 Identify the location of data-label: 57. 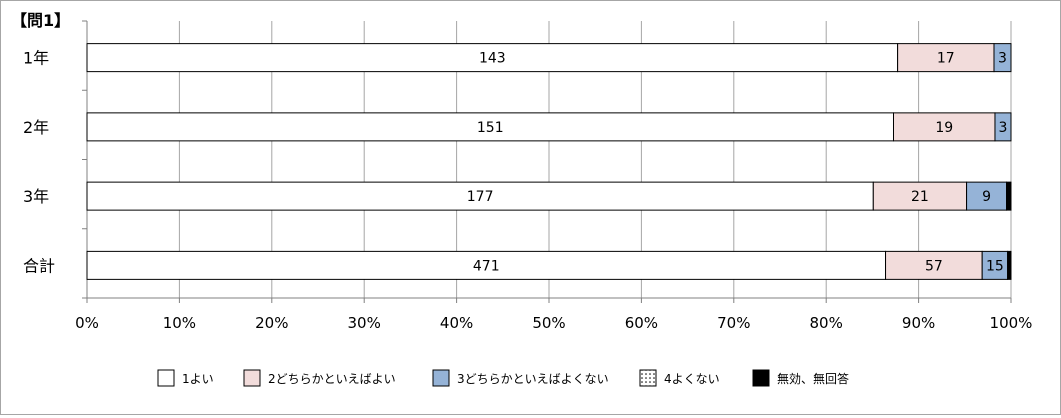
(934, 266).